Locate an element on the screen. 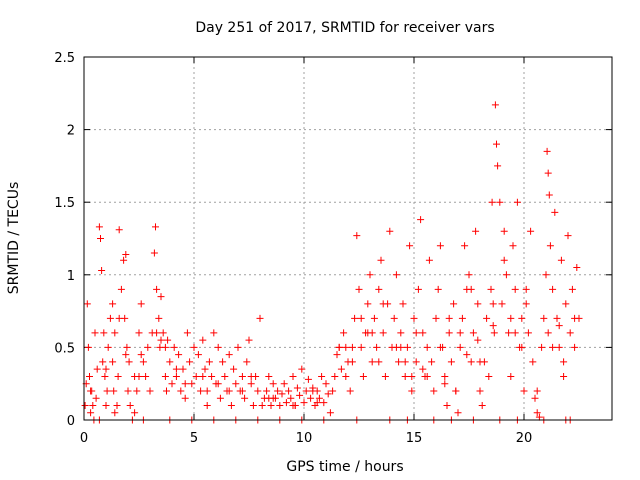 This screenshot has height=480, width=640. y-tick-label: 1.5 is located at coordinates (64, 203).